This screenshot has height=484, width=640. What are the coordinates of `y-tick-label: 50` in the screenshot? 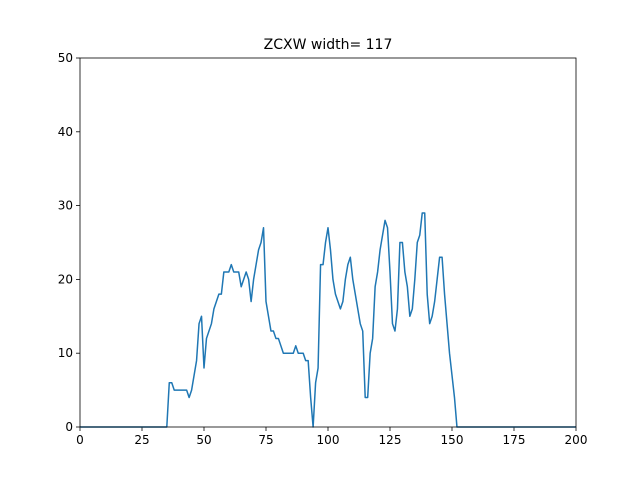 It's located at (65, 58).